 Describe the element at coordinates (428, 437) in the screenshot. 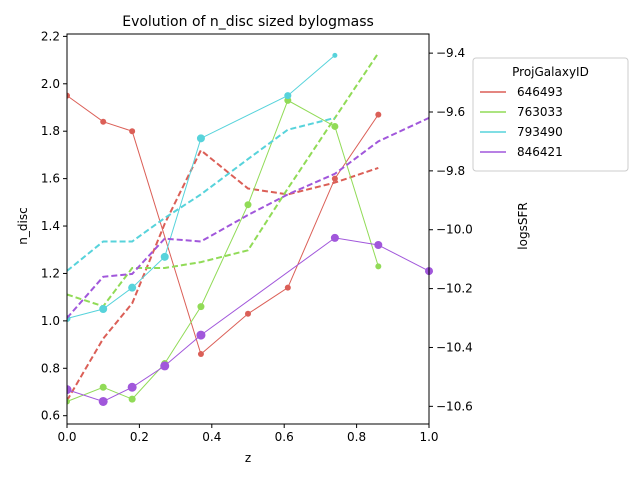

I see `x-tick-label: 1.0` at that location.